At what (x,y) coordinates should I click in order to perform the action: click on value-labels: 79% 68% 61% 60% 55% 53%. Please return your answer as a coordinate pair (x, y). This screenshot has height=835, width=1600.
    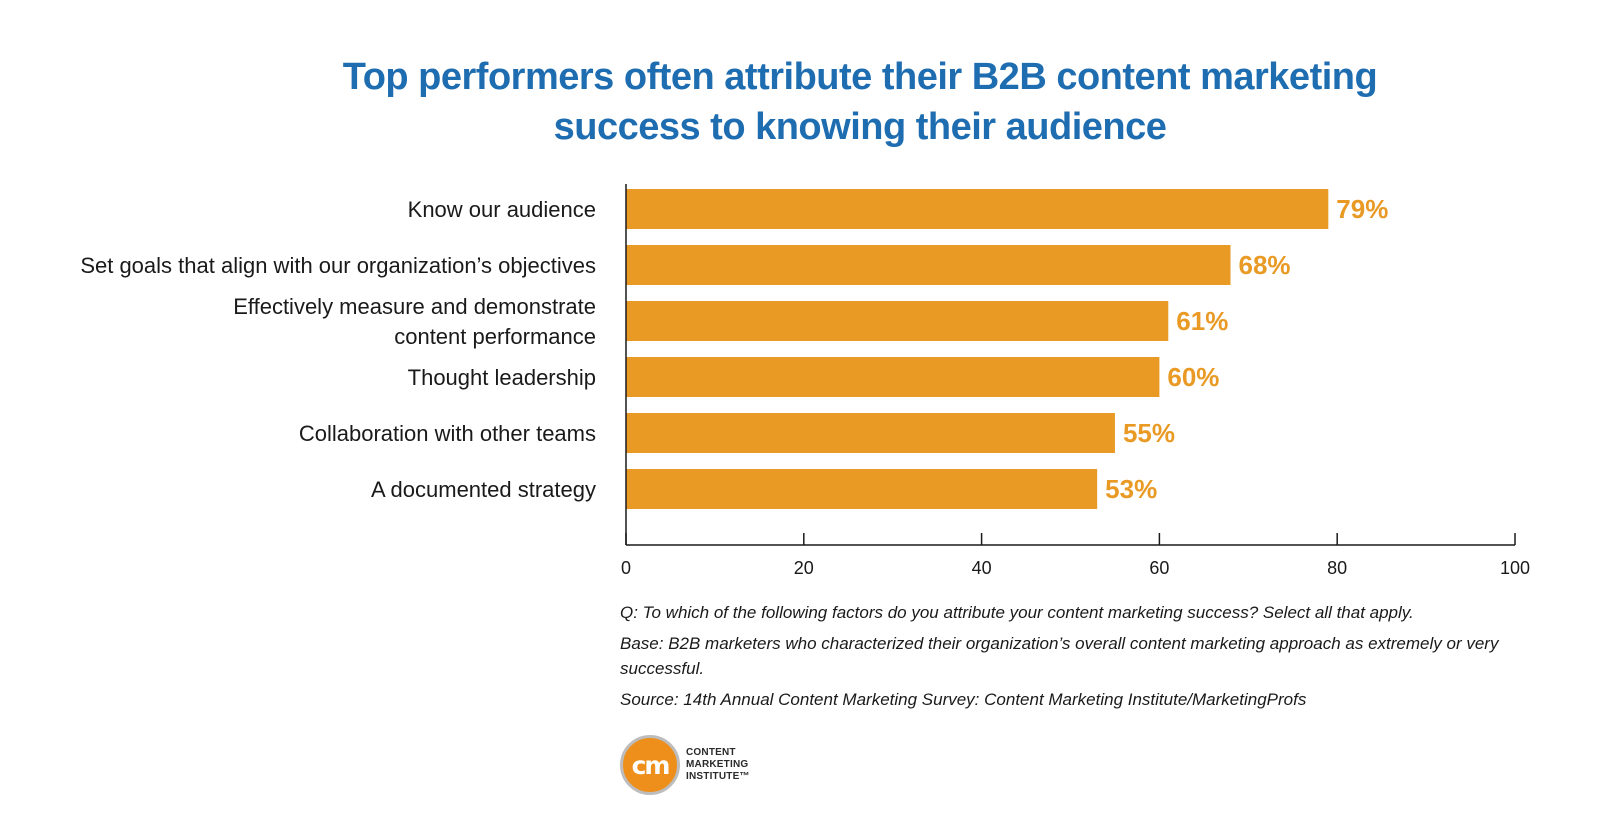
    Looking at the image, I should click on (1246, 349).